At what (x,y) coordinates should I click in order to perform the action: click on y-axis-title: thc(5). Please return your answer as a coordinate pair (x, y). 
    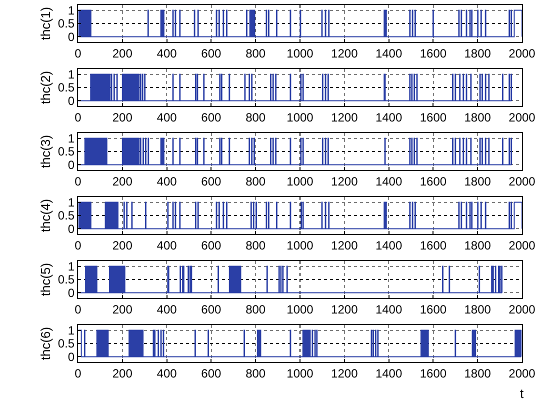
    Looking at the image, I should click on (45, 279).